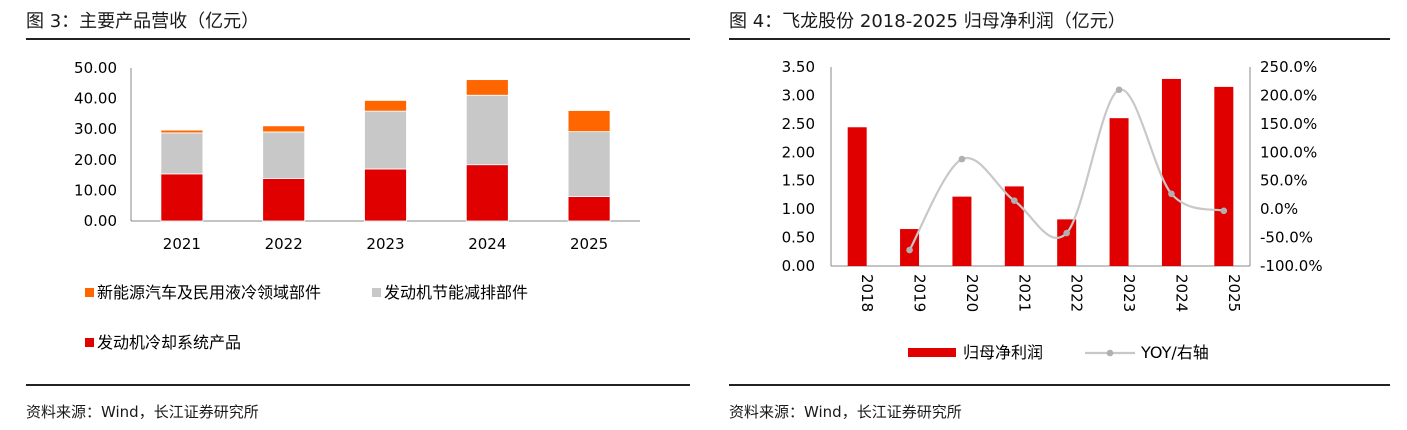  I want to click on x-tick-label: 2019, so click(920, 293).